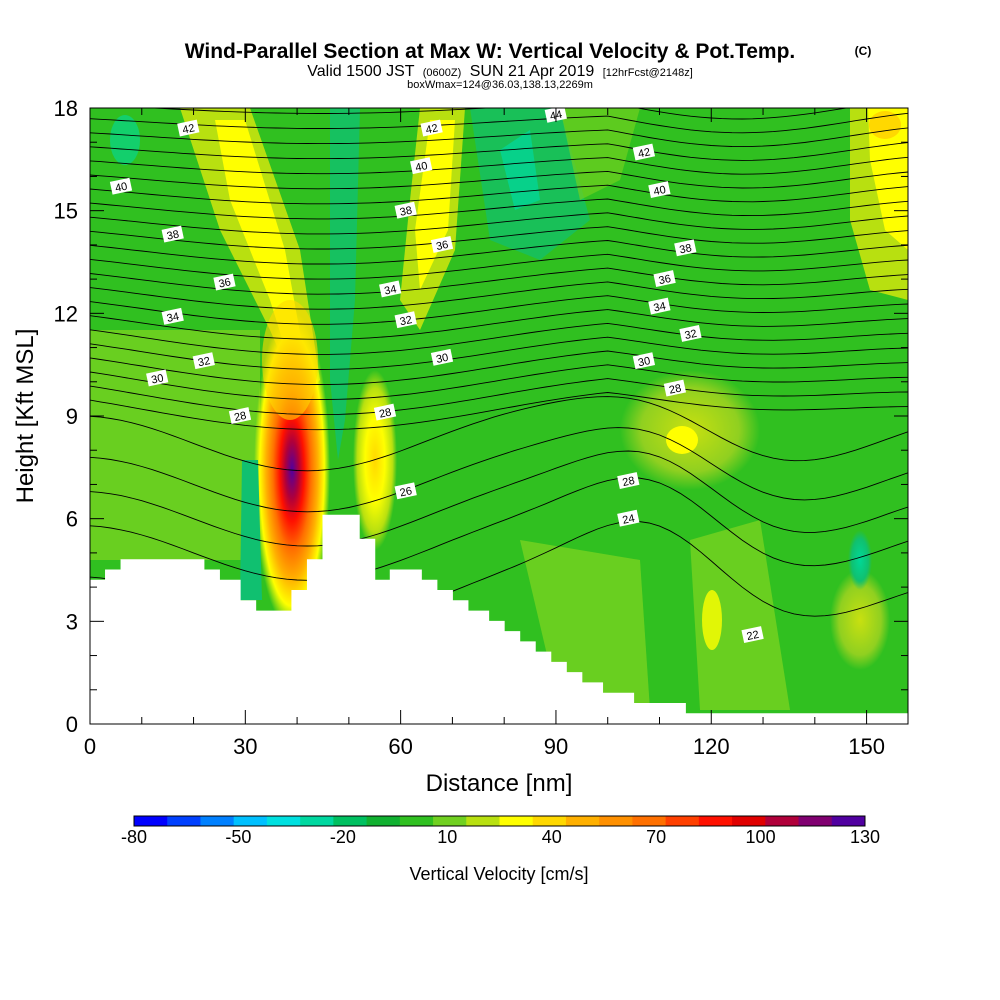  Describe the element at coordinates (245, 746) in the screenshot. I see `x-tick-label: 30` at that location.